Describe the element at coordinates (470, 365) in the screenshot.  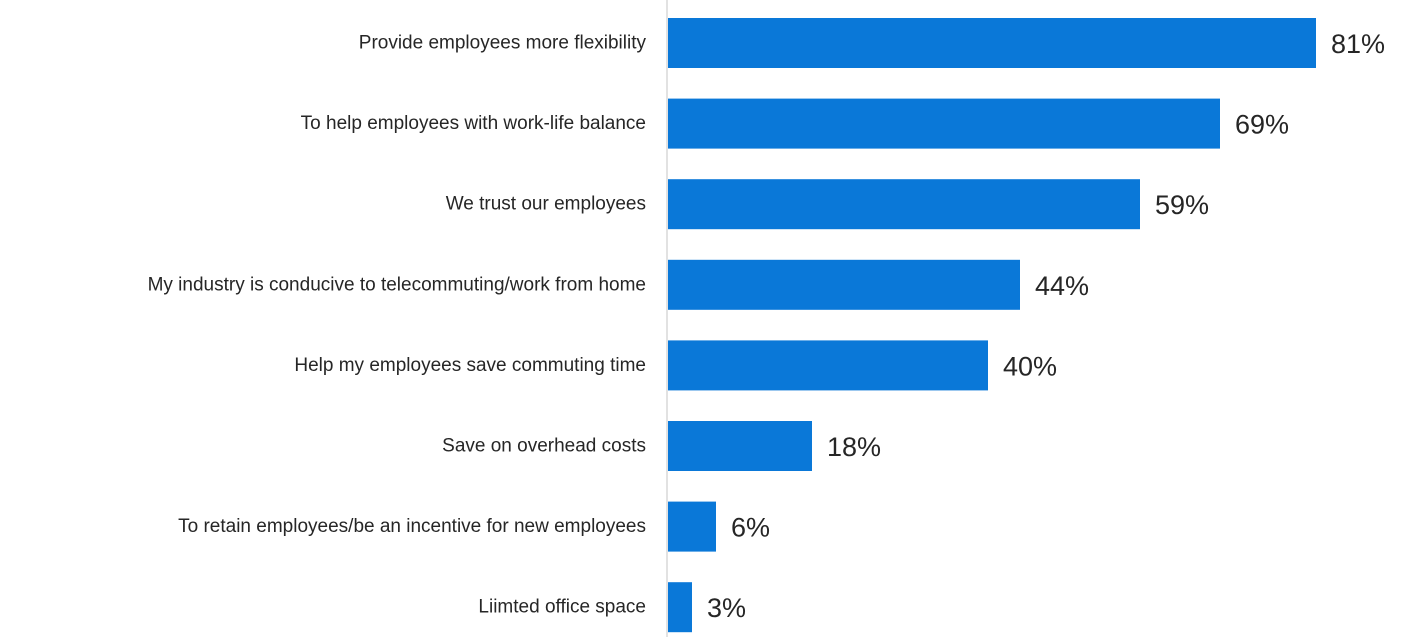
I see `category-label: Help my employees save commuting time` at that location.